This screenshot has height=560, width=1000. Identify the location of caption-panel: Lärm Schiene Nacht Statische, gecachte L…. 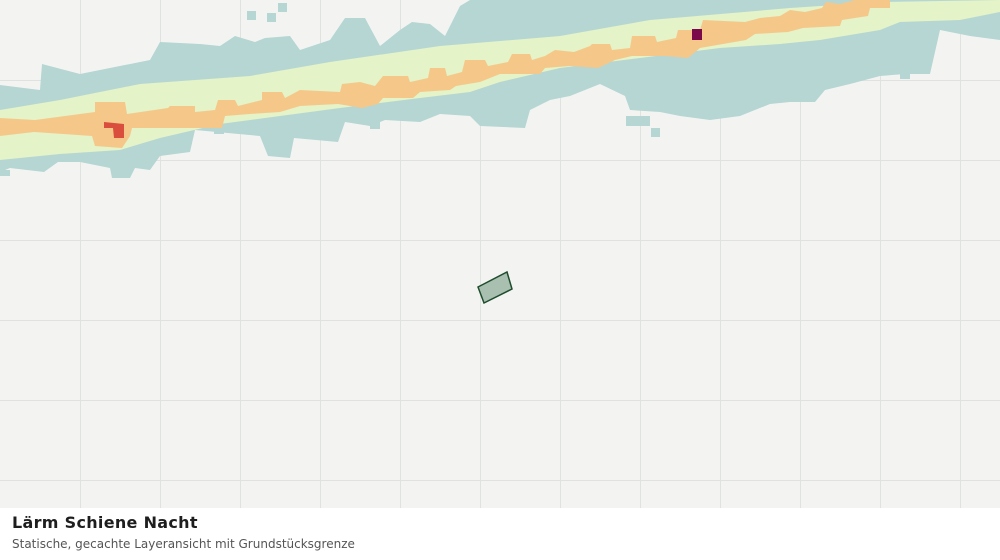
(500, 534).